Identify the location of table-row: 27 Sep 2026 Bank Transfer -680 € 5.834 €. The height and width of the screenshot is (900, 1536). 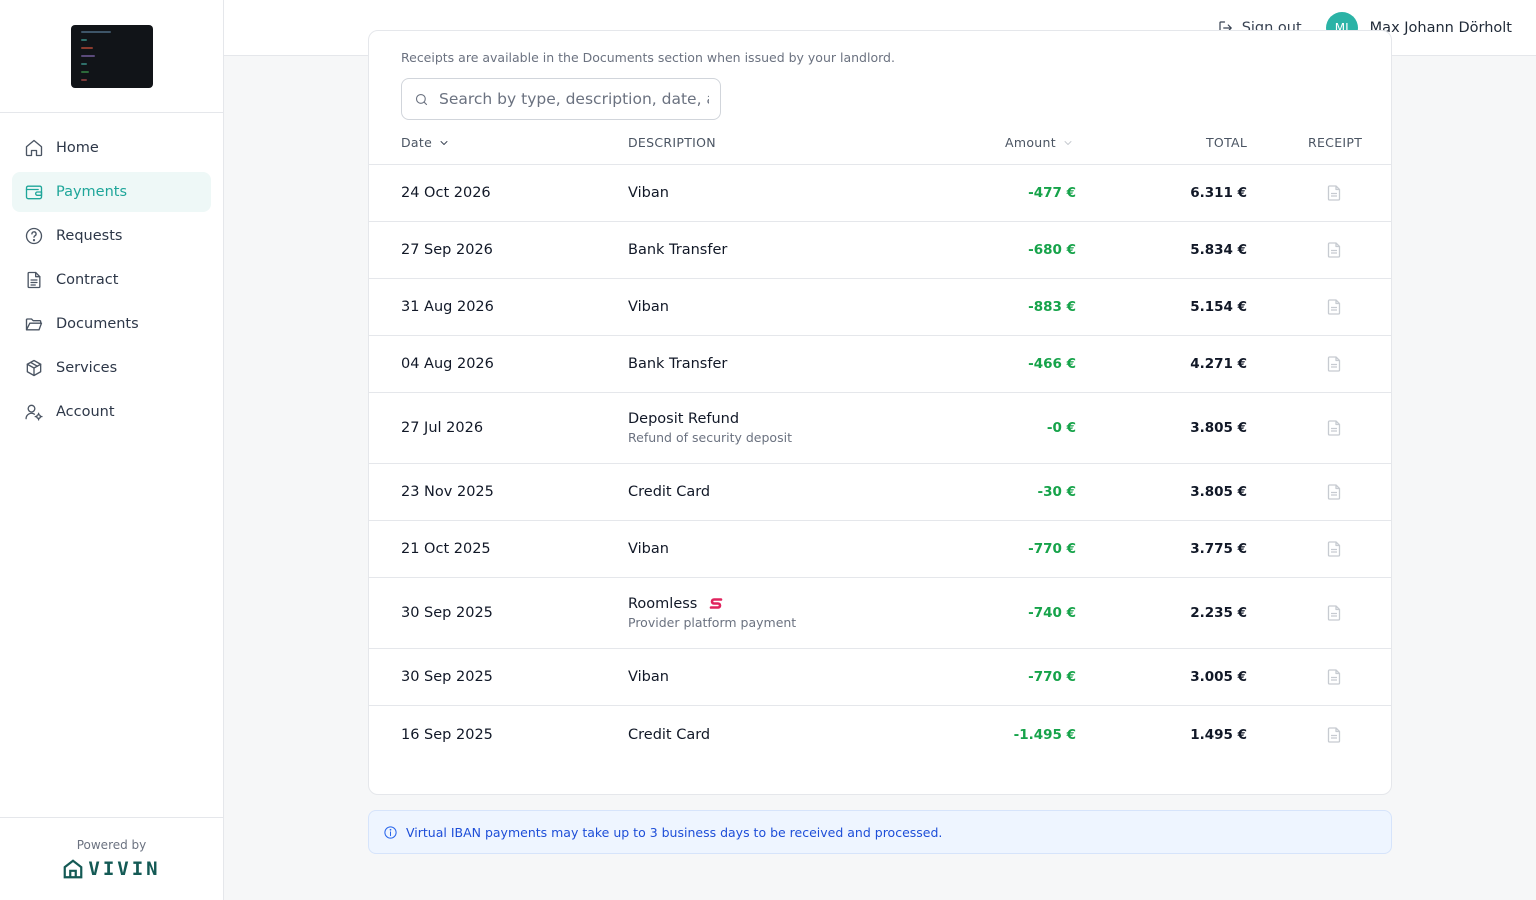
(880, 250).